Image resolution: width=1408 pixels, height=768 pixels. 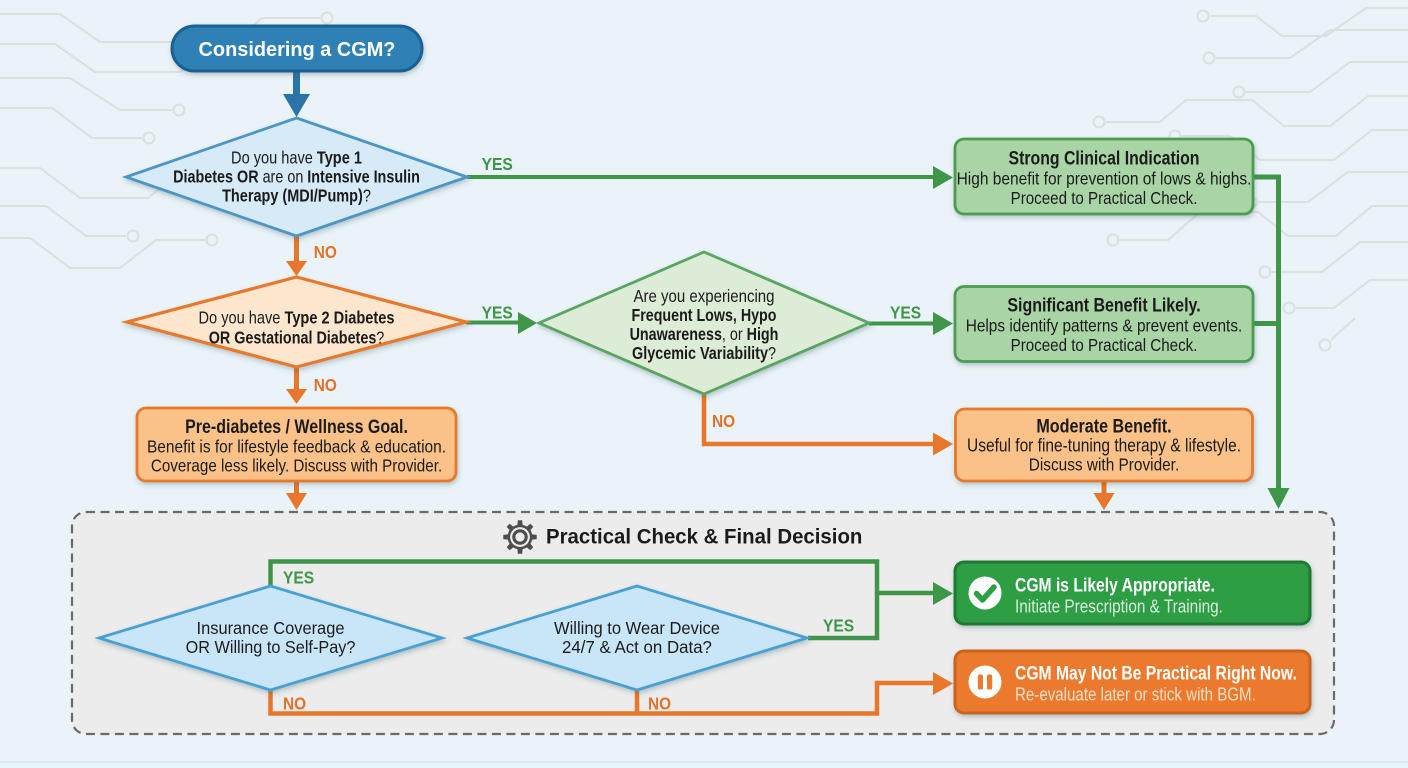 What do you see at coordinates (296, 158) in the screenshot?
I see `svg-text: Do you have Type 1` at bounding box center [296, 158].